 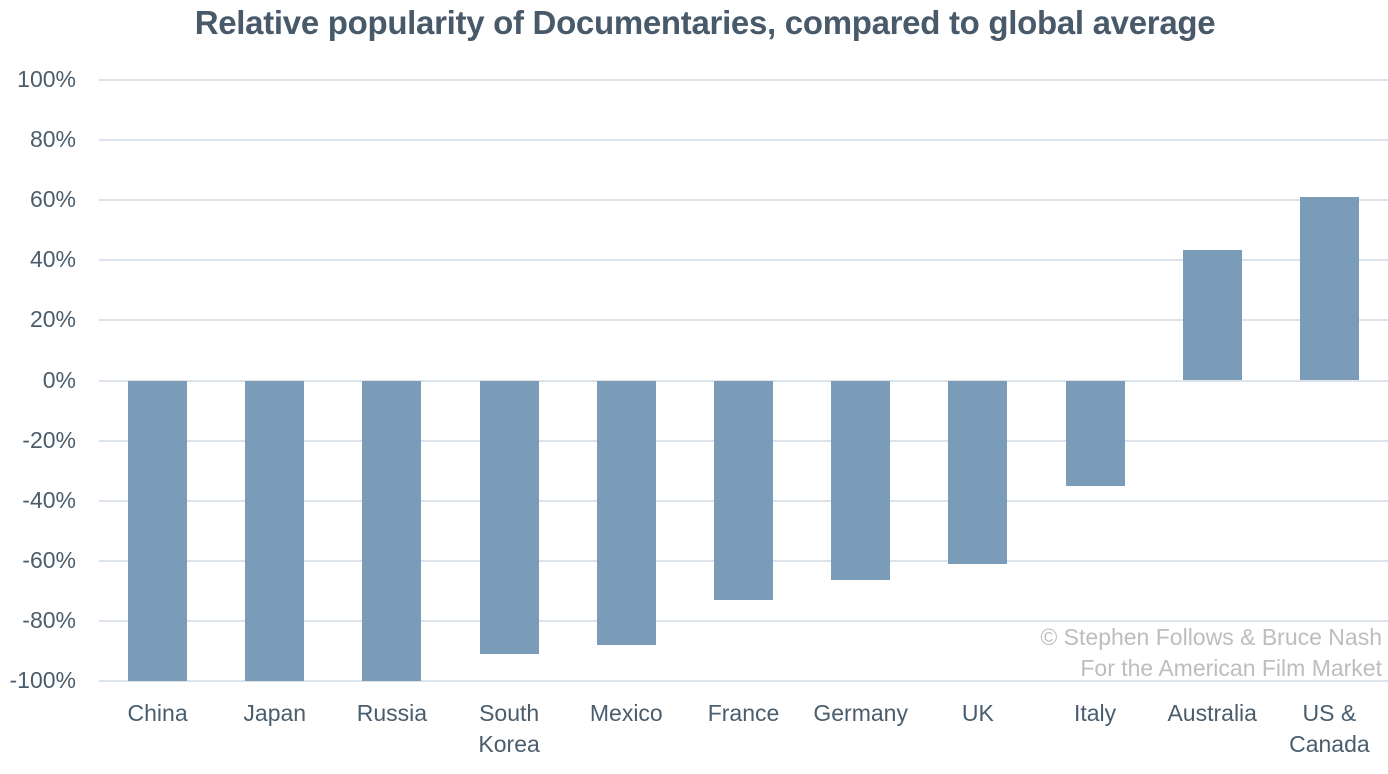 I want to click on y-tick-label: 0%, so click(x=59, y=379).